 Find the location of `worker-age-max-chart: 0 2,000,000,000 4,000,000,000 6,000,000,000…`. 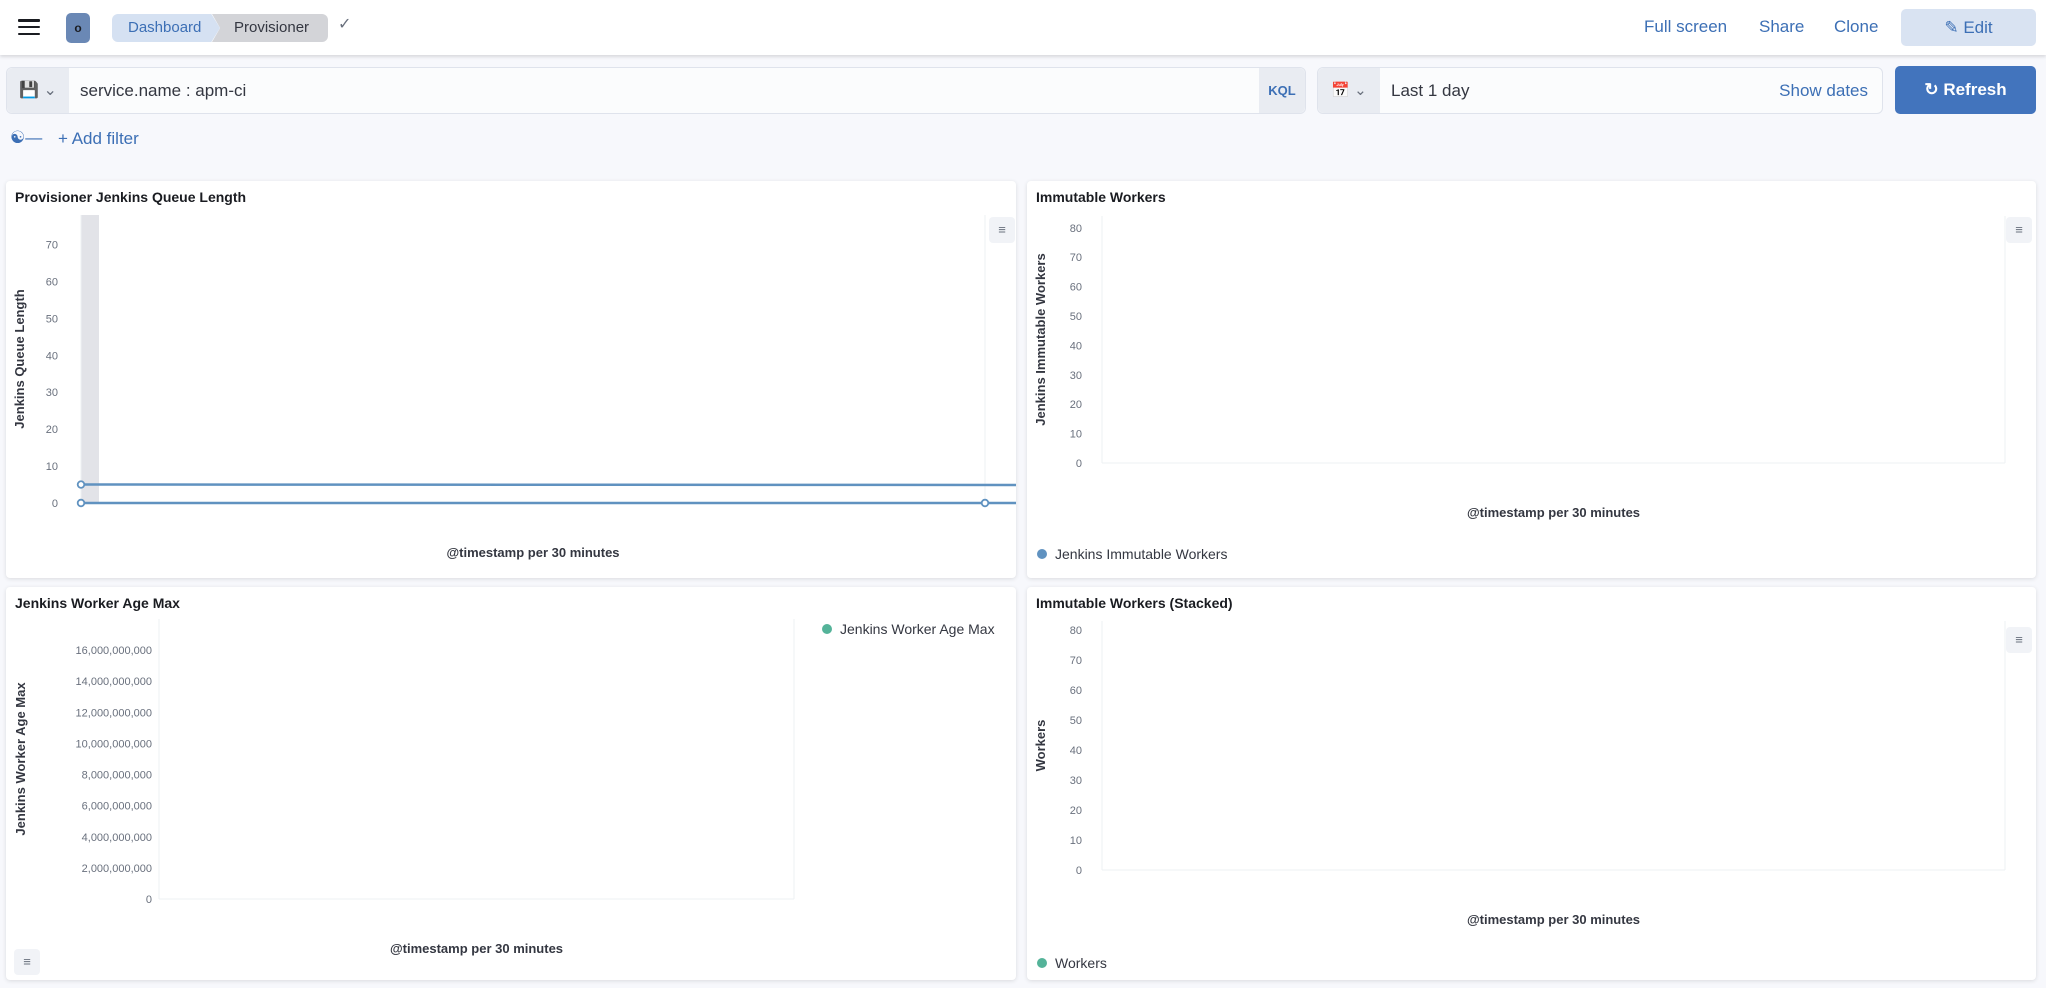

worker-age-max-chart: 0 2,000,000,000 4,000,000,000 6,000,000,000… is located at coordinates (404, 787).